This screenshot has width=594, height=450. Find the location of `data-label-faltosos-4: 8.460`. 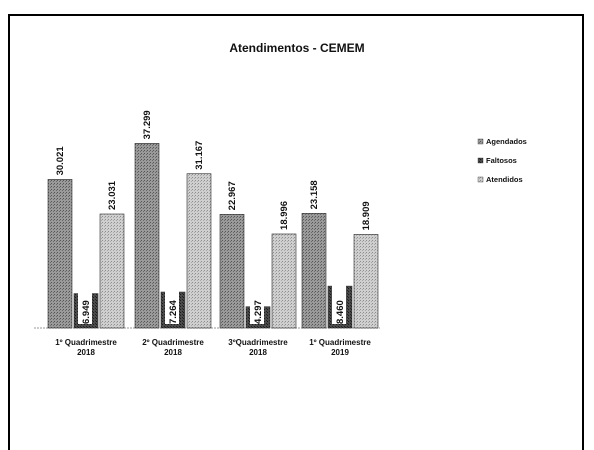

data-label-faltosos-4: 8.460 is located at coordinates (340, 312).